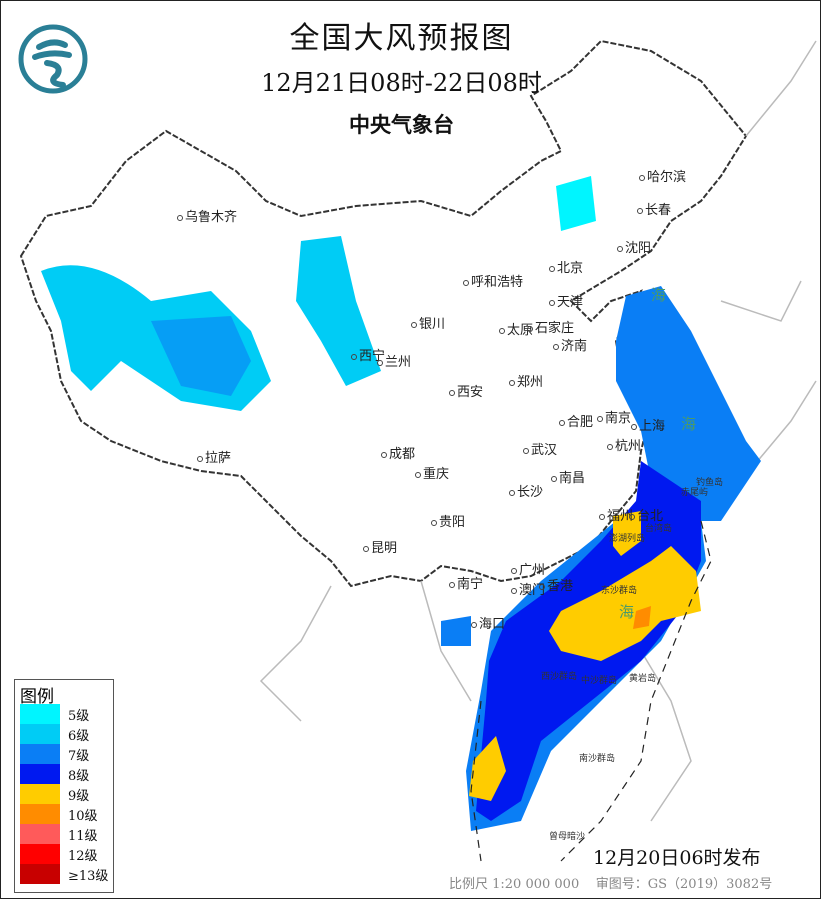  What do you see at coordinates (559, 677) in the screenshot?
I see `island-label: 西沙群岛` at bounding box center [559, 677].